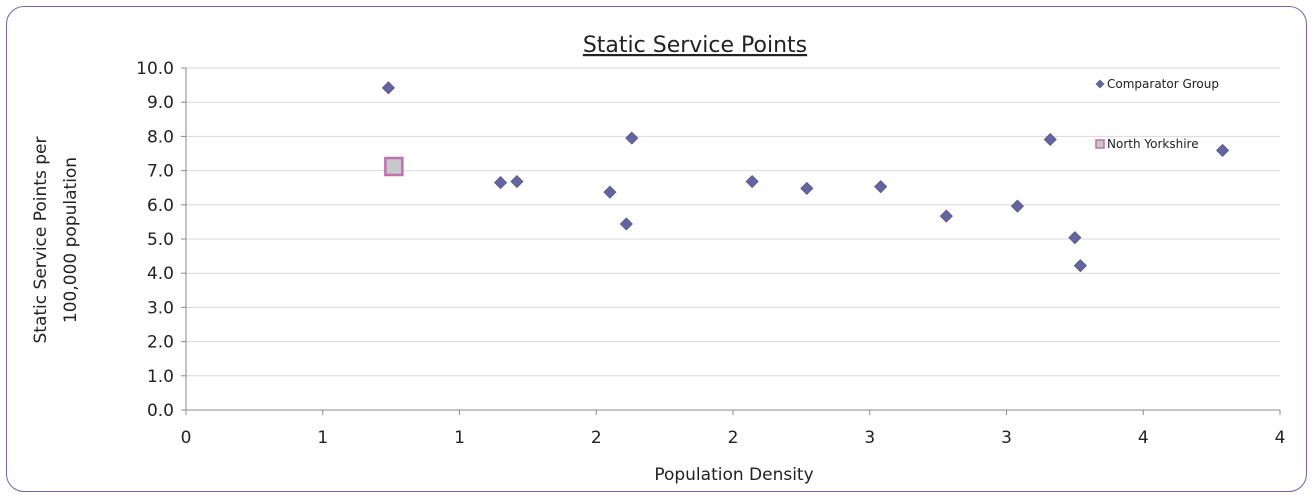 This screenshot has height=500, width=1315. Describe the element at coordinates (160, 103) in the screenshot. I see `y-tick-label: 9.0` at that location.